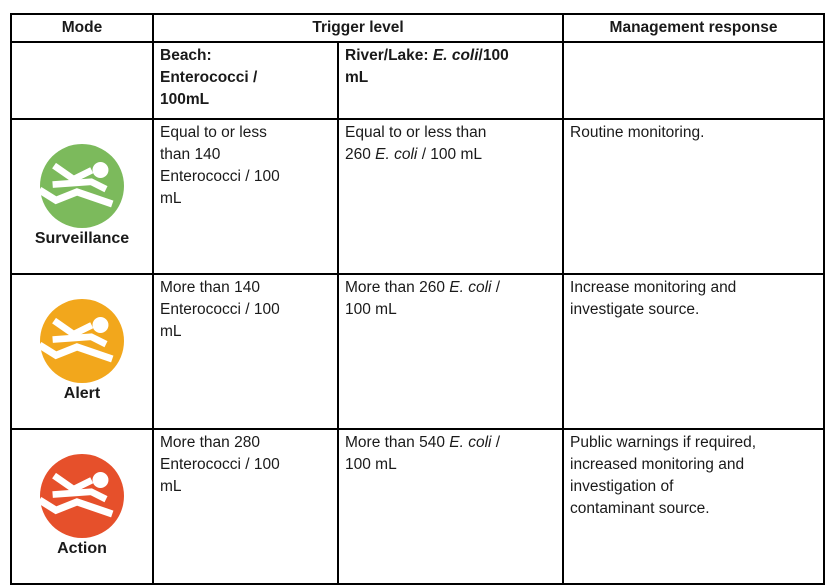 This screenshot has height=585, width=837. What do you see at coordinates (82, 548) in the screenshot?
I see `mode-label: Action` at bounding box center [82, 548].